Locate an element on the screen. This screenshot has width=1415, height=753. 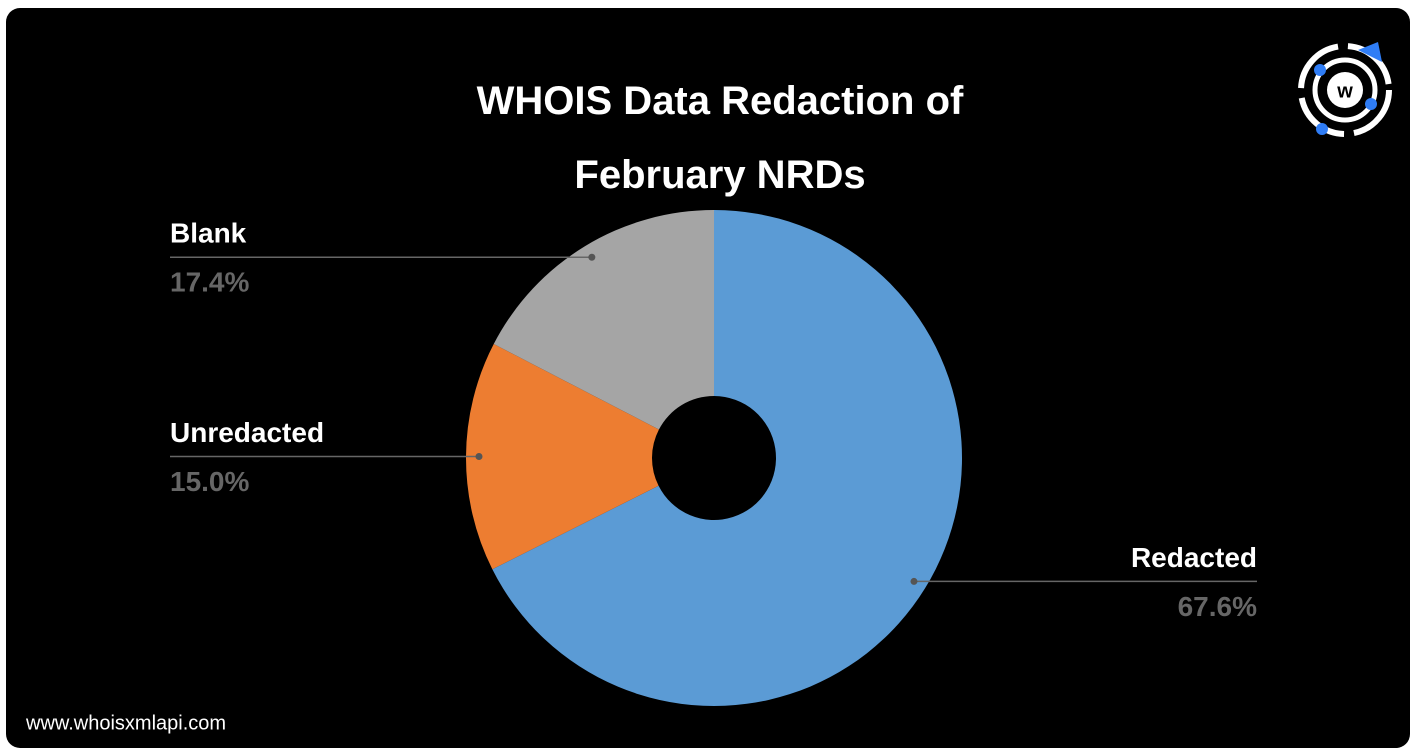
svg-text: w is located at coordinates (1344, 91).